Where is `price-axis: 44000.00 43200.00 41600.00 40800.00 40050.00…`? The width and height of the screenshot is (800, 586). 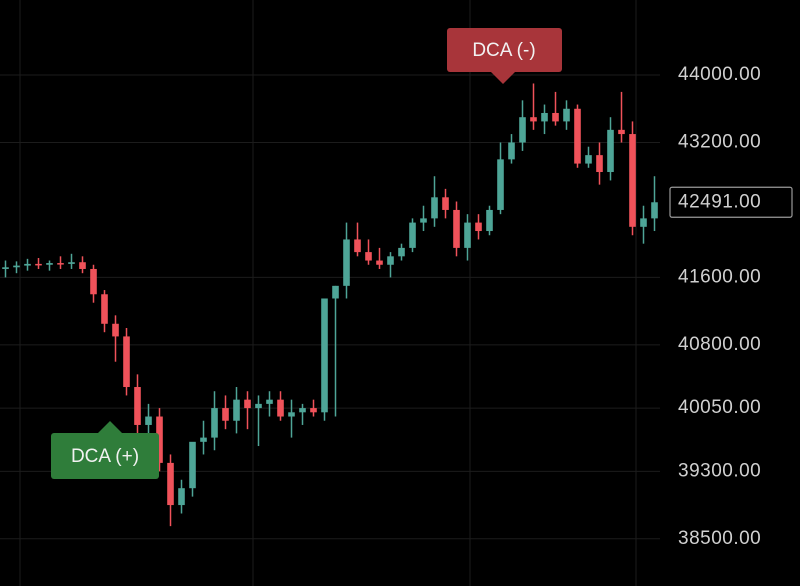 price-axis: 44000.00 43200.00 41600.00 40800.00 40050.00… is located at coordinates (731, 306).